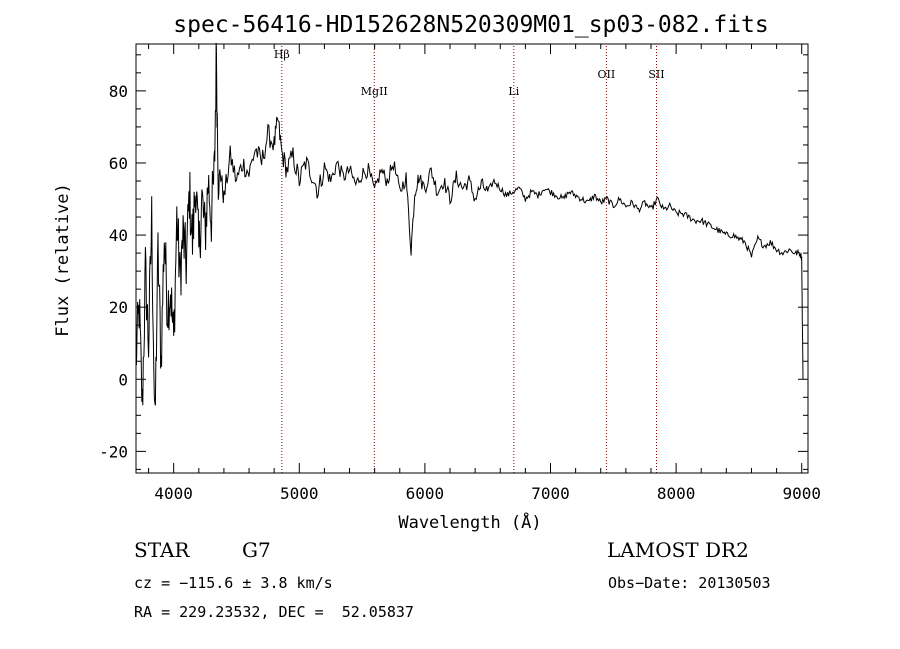 This screenshot has height=649, width=900. I want to click on redshift-cz: cz = −115.6 ± 3.8 km/s, so click(233, 583).